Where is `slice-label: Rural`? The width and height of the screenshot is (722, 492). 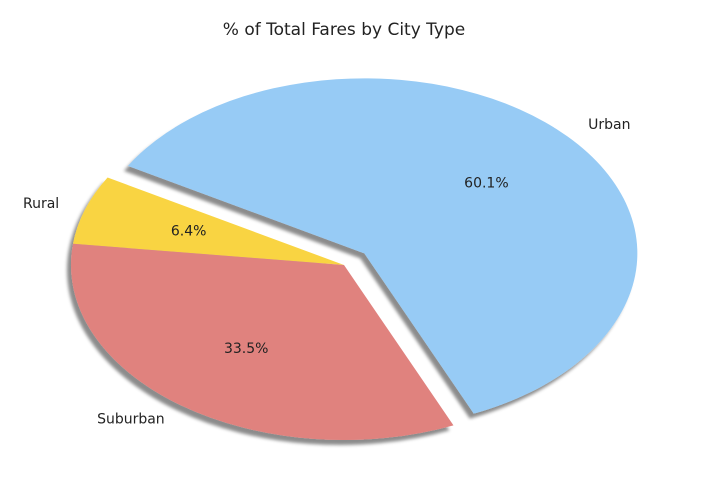 slice-label: Rural is located at coordinates (41, 204).